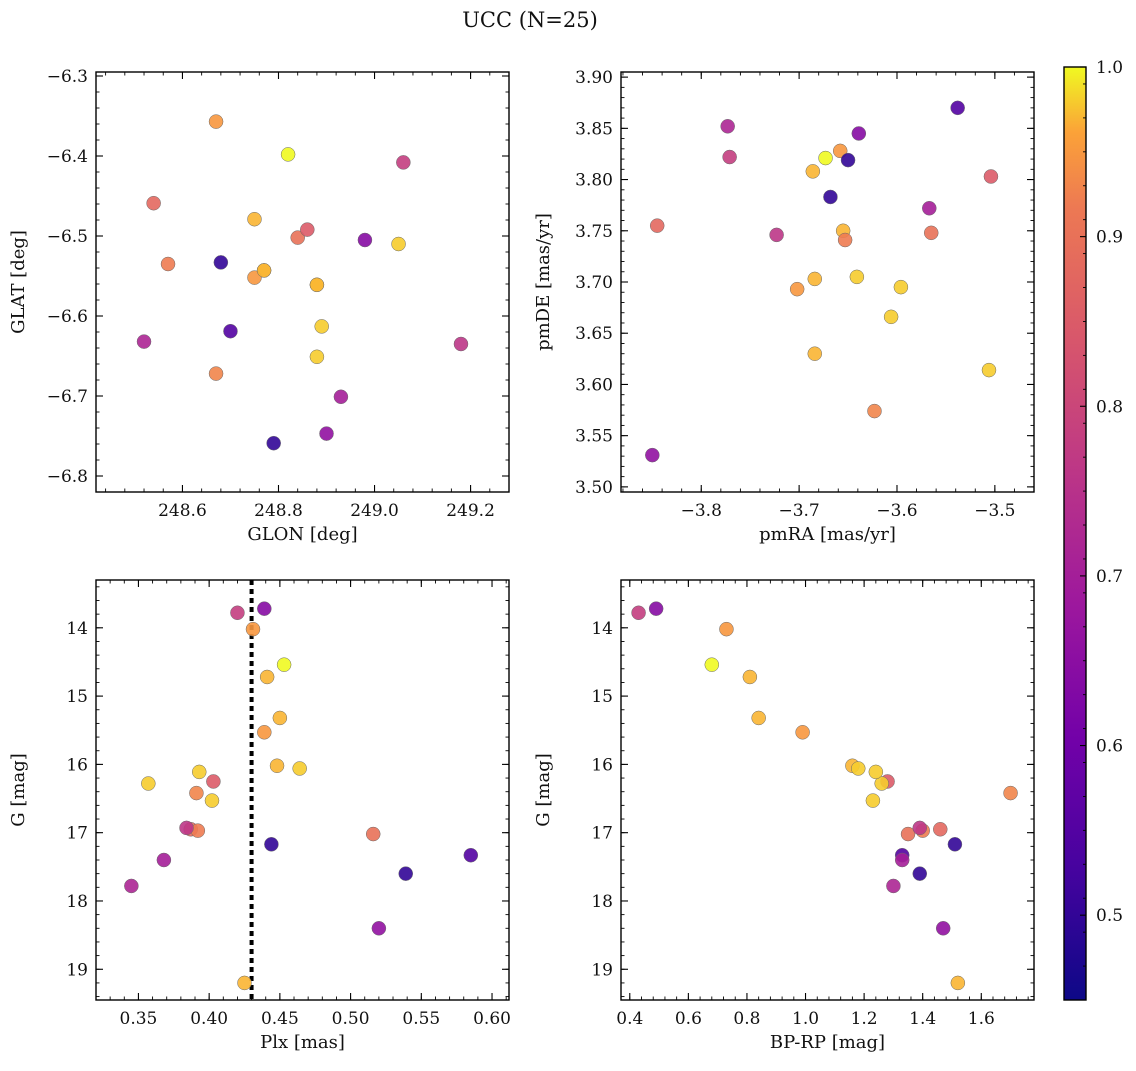 Image resolution: width=1136 pixels, height=1071 pixels. Describe the element at coordinates (1109, 238) in the screenshot. I see `colorbar-tick-label: 0.9` at that location.